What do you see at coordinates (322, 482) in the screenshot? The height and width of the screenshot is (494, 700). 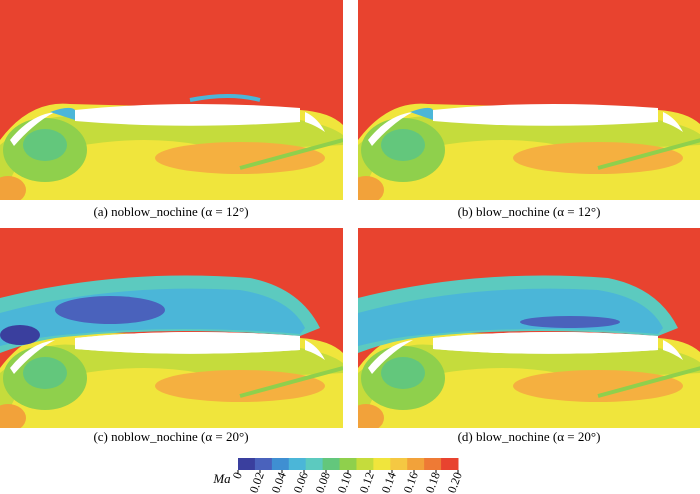 I see `tick-label: 0.08` at bounding box center [322, 482].